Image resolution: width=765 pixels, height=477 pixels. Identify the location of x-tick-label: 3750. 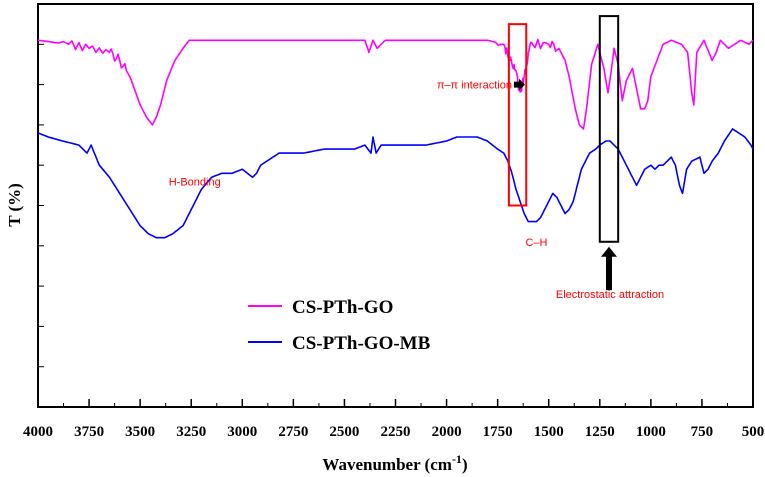
(89, 432).